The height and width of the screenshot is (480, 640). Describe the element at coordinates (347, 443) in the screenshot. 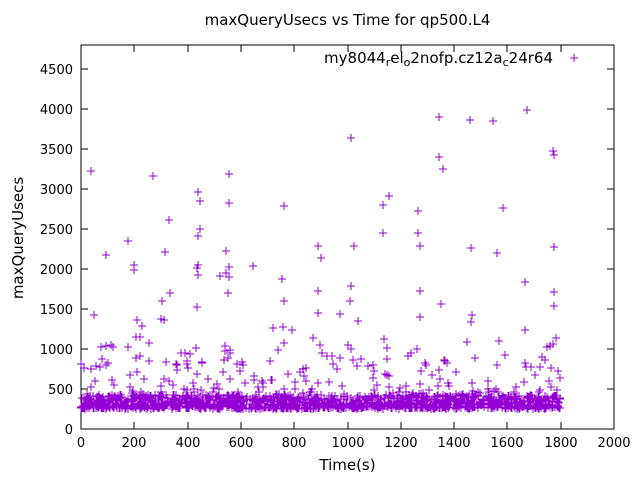

I see `x-tick-label: 1000` at that location.